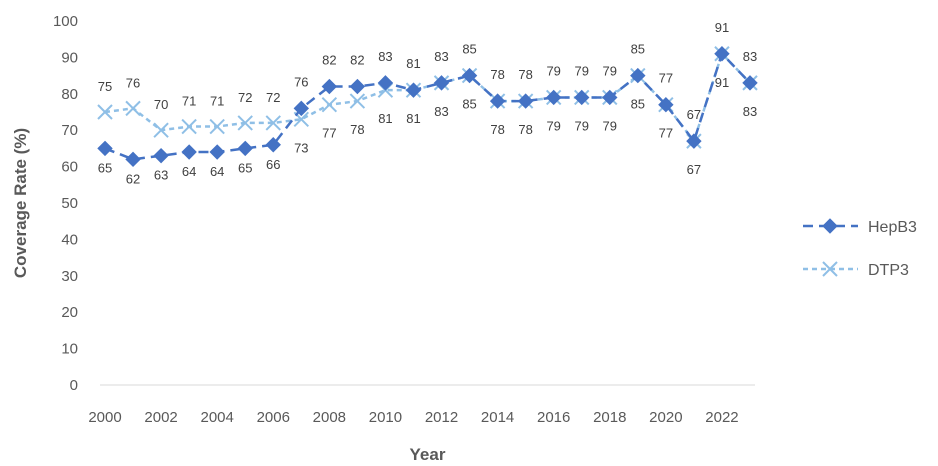 The height and width of the screenshot is (466, 938). Describe the element at coordinates (301, 147) in the screenshot. I see `data-label-dtp3: 73` at that location.